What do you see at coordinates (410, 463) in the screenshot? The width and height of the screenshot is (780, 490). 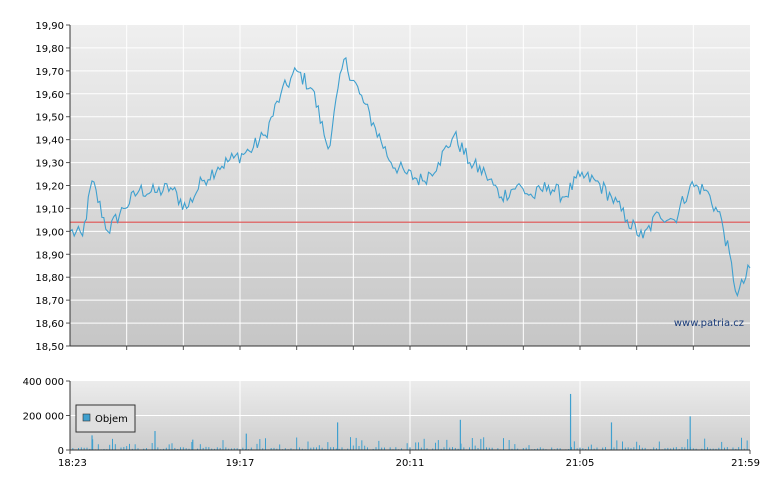 I see `time-tick-label: 20:11` at bounding box center [410, 463].